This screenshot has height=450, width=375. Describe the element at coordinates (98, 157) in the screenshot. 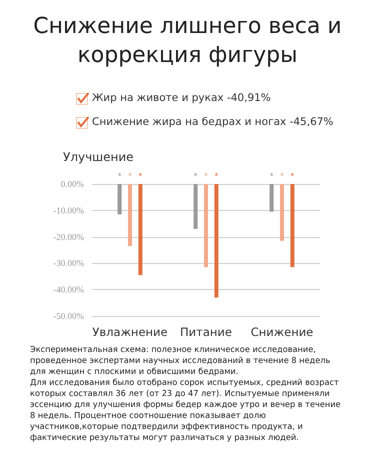

I see `y-axis-title: Улучшение` at that location.